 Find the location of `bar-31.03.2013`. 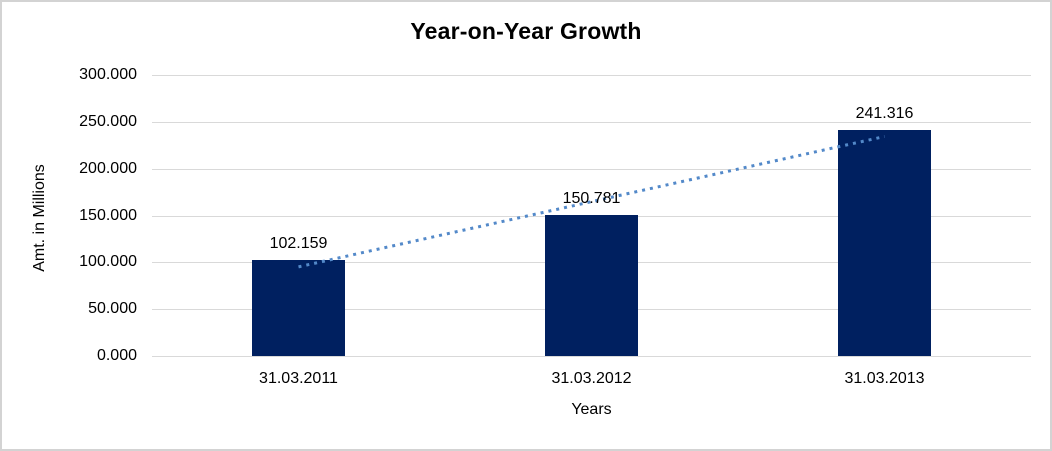

bar-31.03.2013 is located at coordinates (884, 242).